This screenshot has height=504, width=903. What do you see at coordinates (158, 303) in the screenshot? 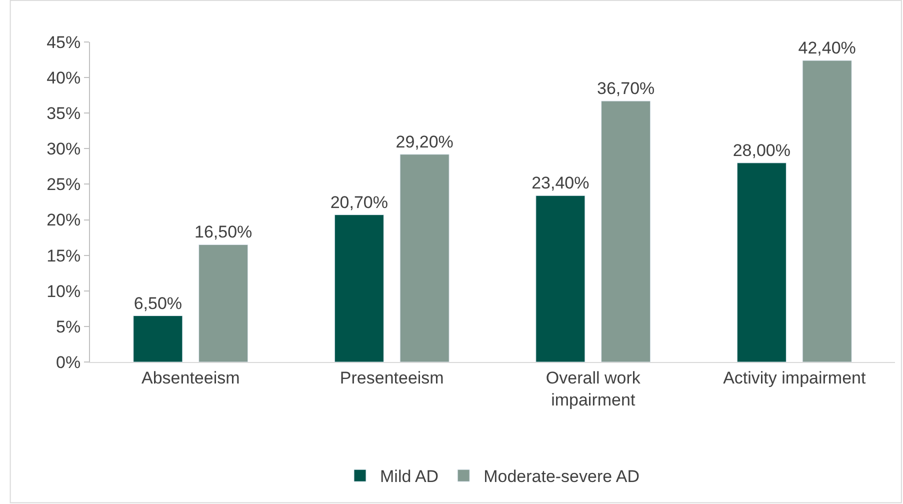
I see `data-label: 6,50%` at bounding box center [158, 303].